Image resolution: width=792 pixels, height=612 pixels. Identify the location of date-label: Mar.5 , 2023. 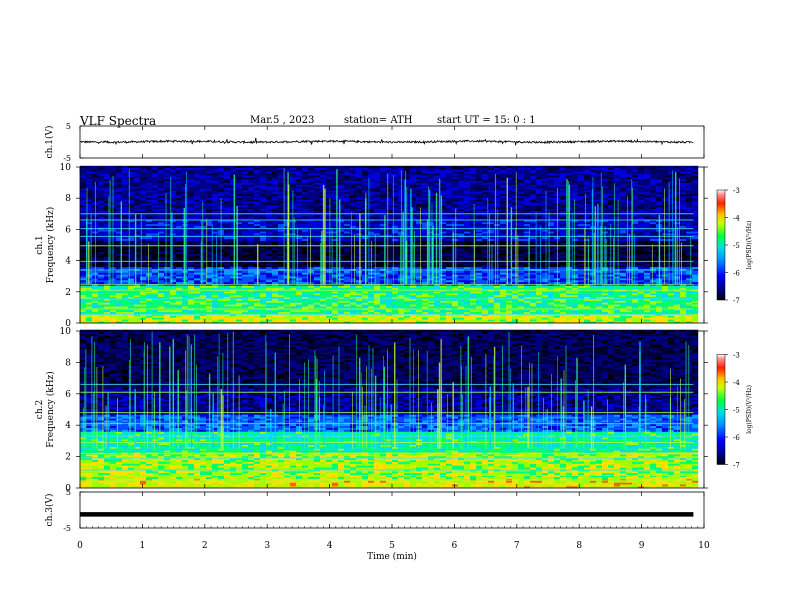
(282, 120).